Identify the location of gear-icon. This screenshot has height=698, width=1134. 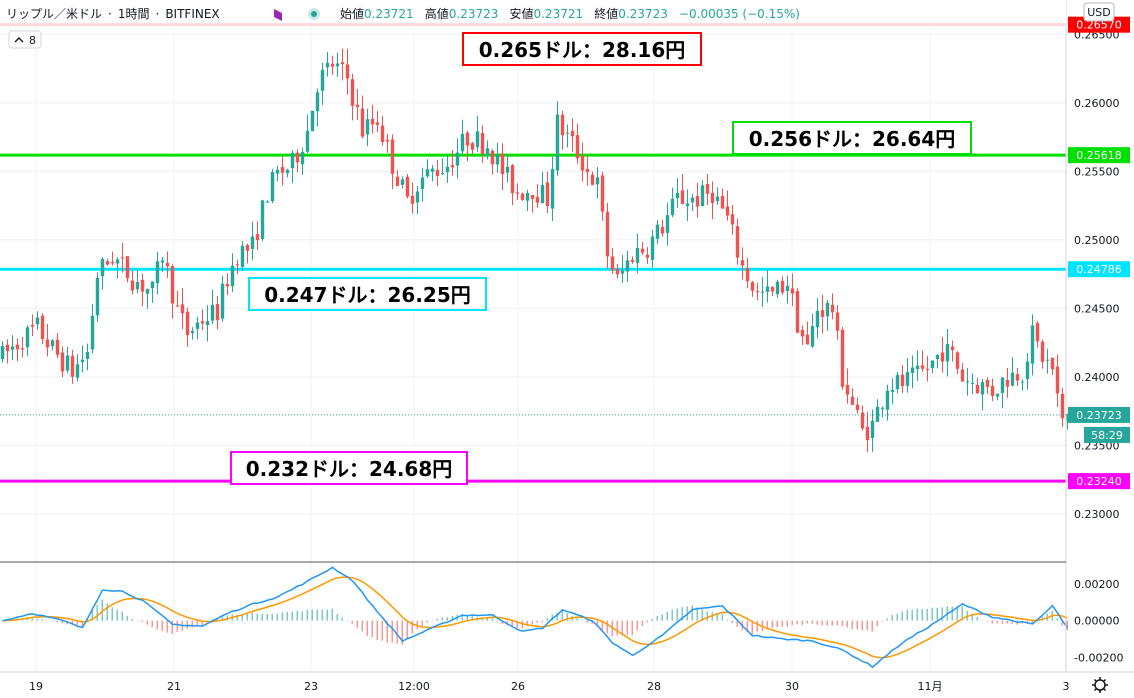
(1100, 685).